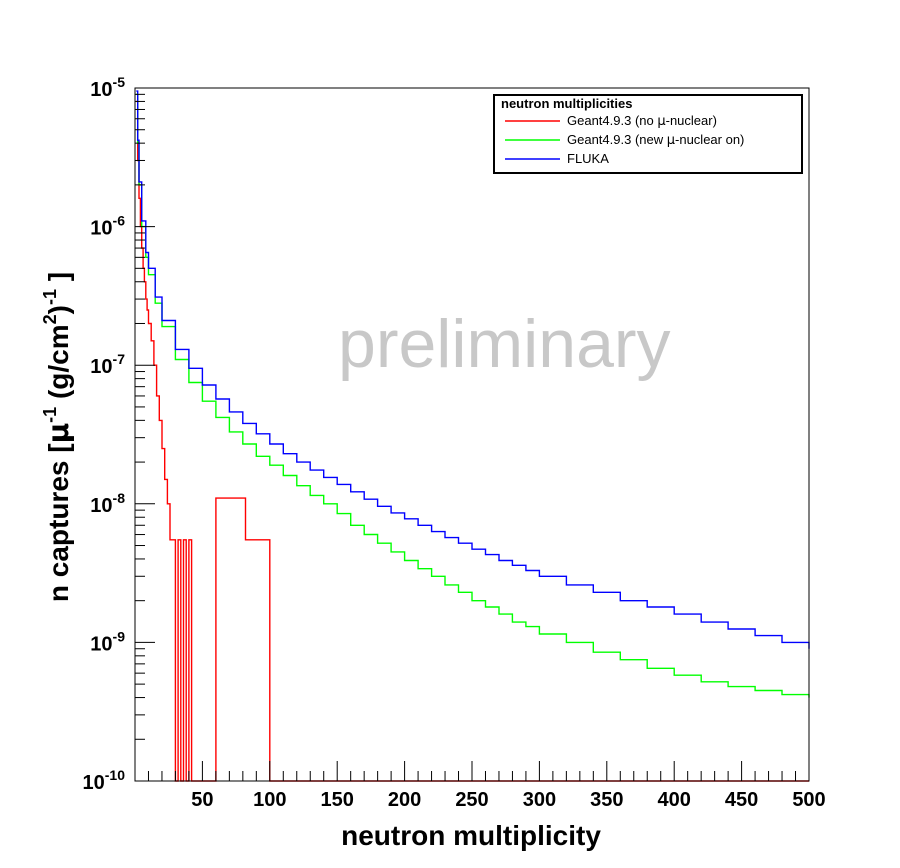  What do you see at coordinates (566, 103) in the screenshot?
I see `legend-title: neutron multiplicities` at bounding box center [566, 103].